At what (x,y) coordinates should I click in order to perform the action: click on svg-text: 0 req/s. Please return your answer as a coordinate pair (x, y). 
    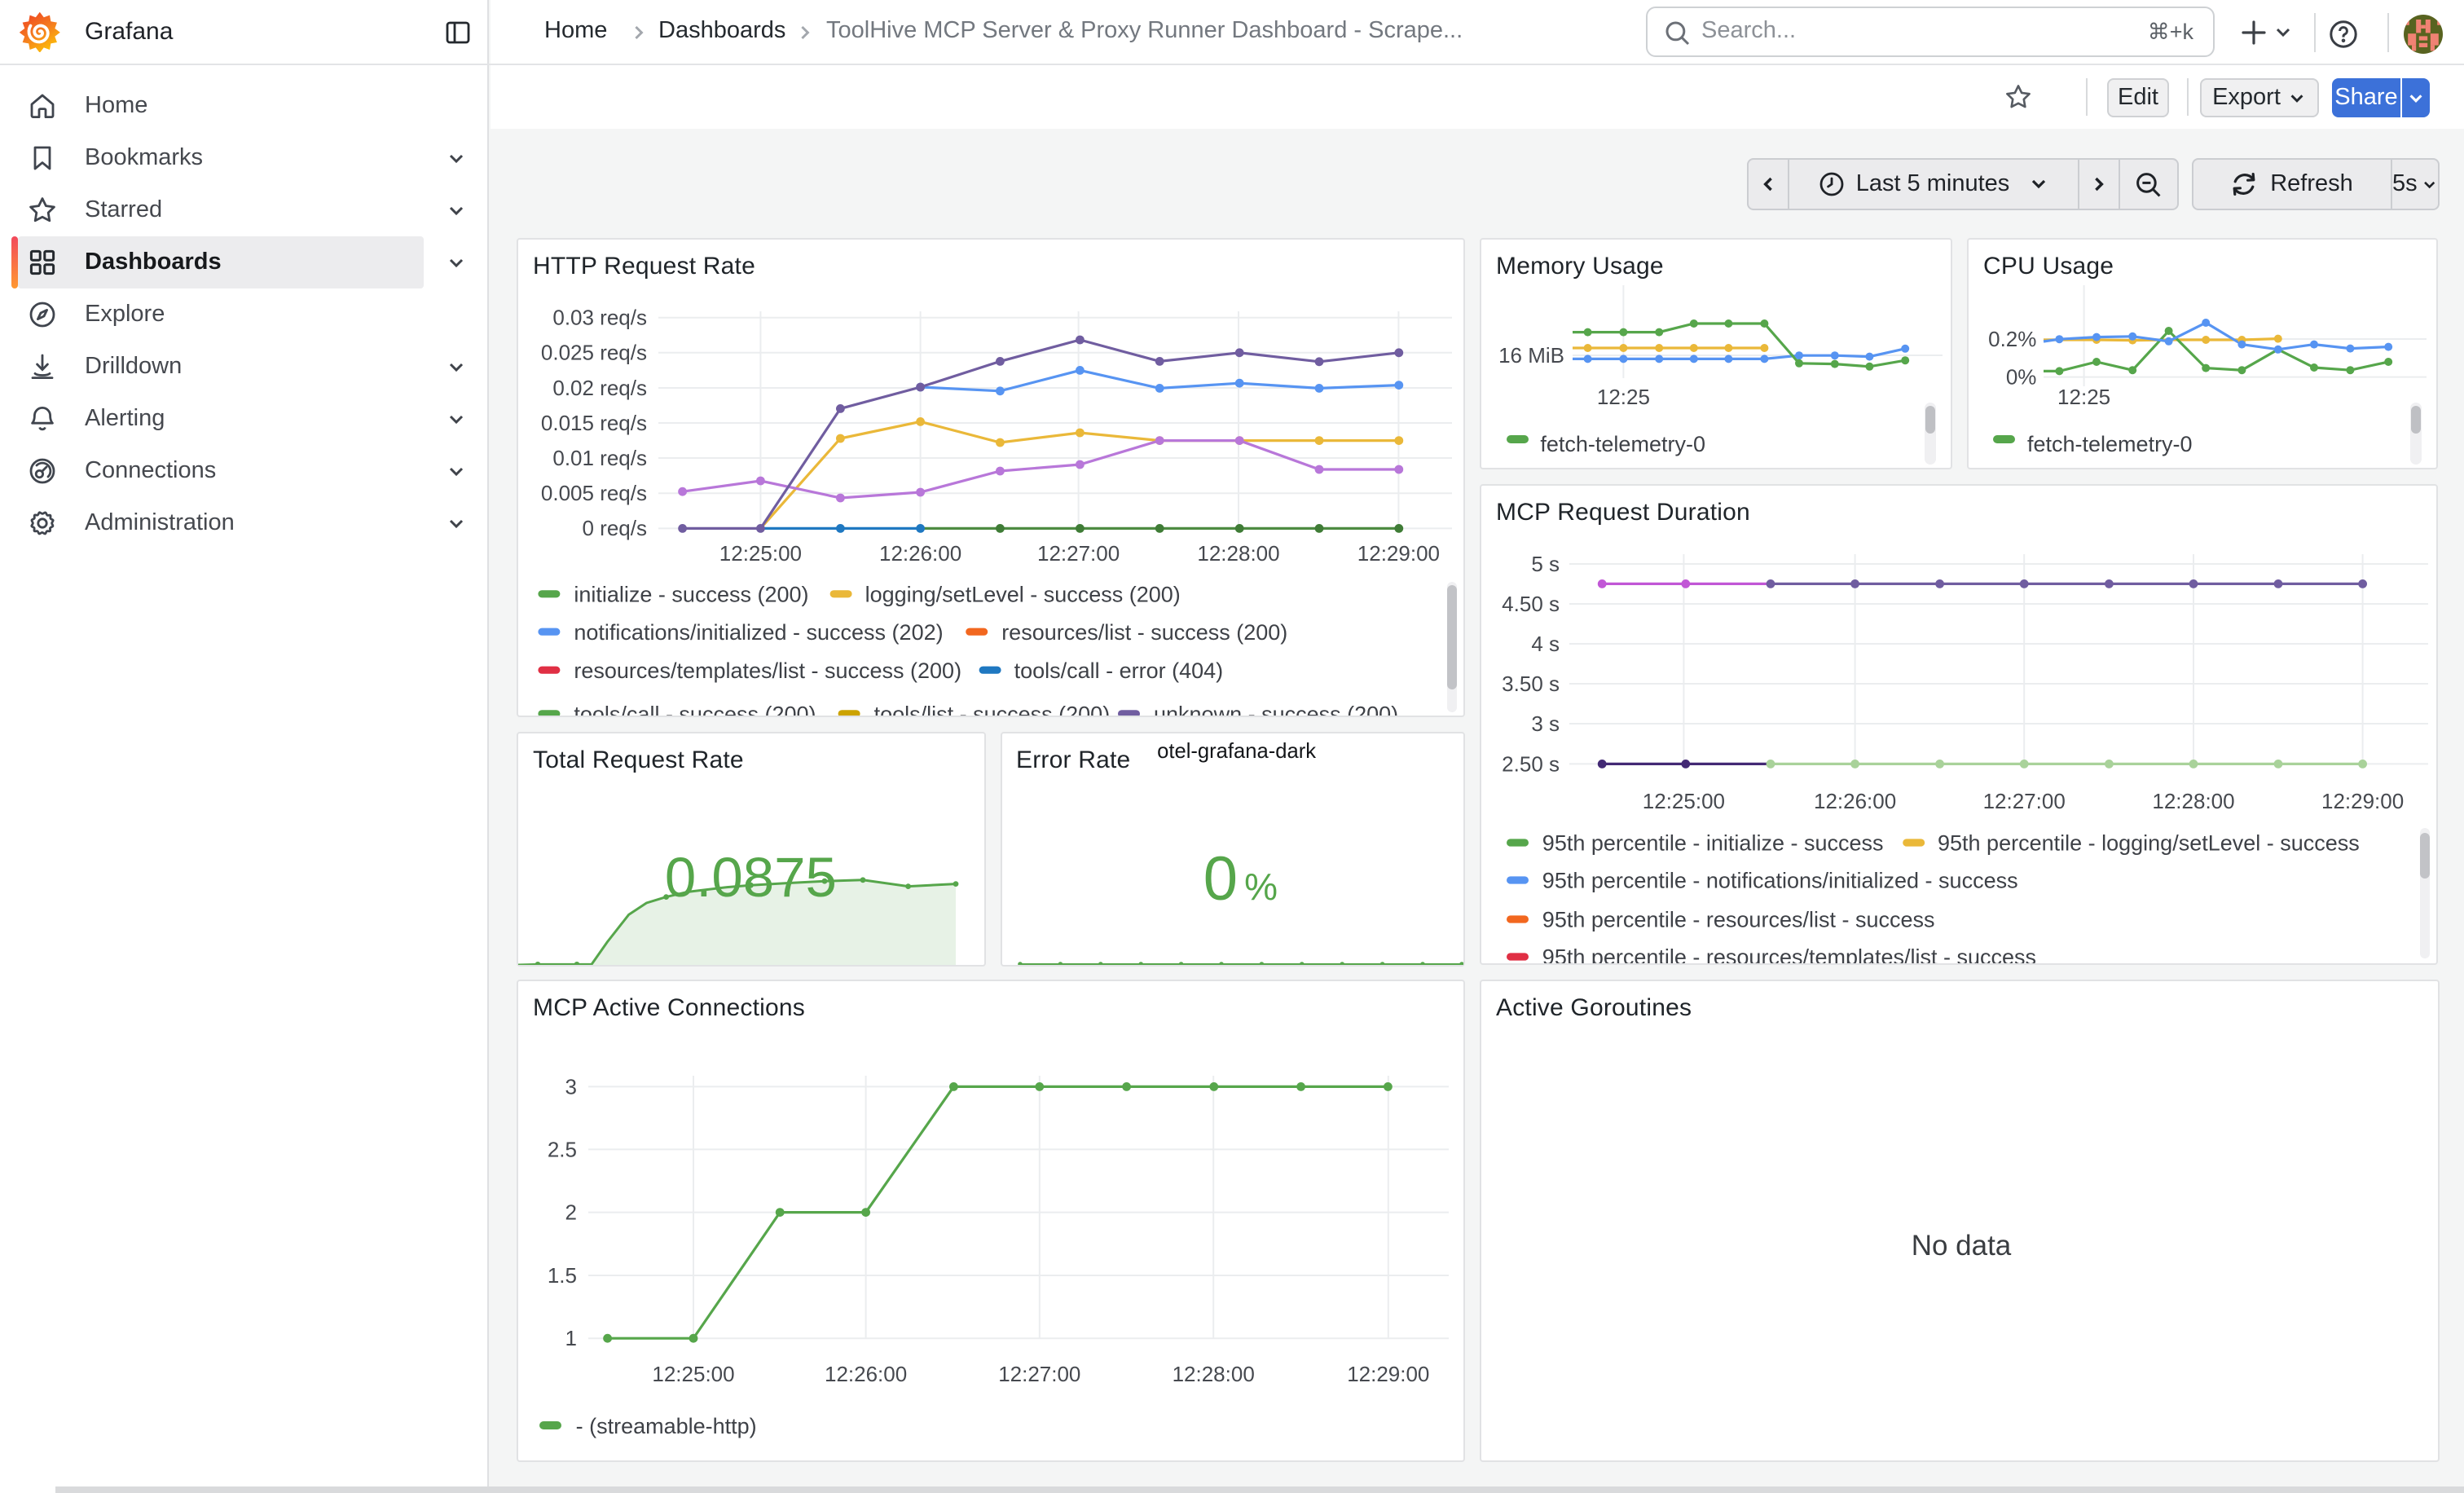
    Looking at the image, I should click on (615, 528).